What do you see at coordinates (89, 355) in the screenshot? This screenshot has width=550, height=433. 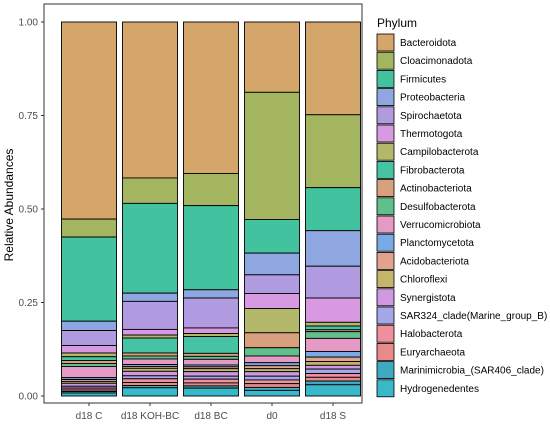 I see `bar-segment-campilobacterota-d18-c` at bounding box center [89, 355].